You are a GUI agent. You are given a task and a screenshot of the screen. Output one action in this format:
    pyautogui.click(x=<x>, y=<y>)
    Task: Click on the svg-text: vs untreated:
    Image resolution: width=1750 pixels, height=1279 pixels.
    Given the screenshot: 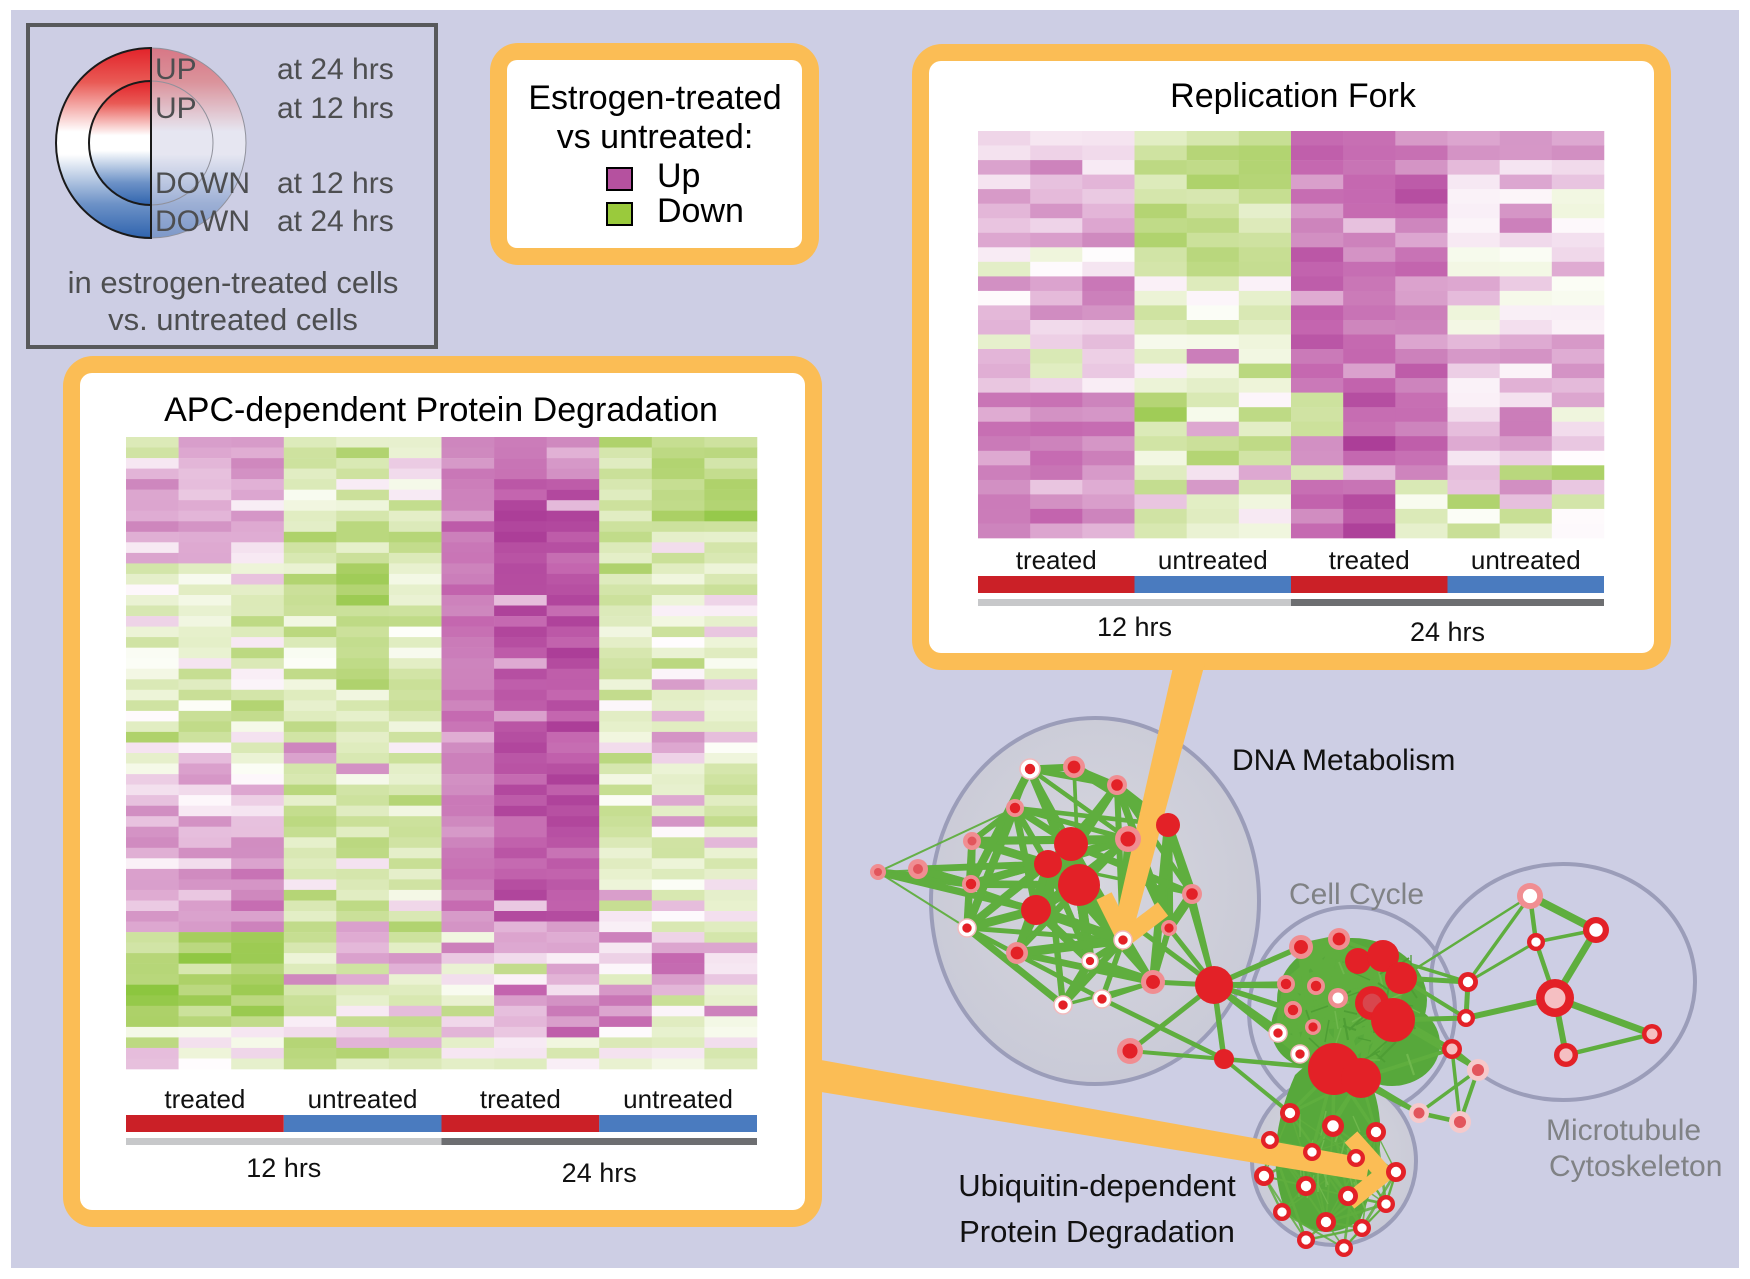 What is the action you would take?
    pyautogui.click(x=655, y=137)
    